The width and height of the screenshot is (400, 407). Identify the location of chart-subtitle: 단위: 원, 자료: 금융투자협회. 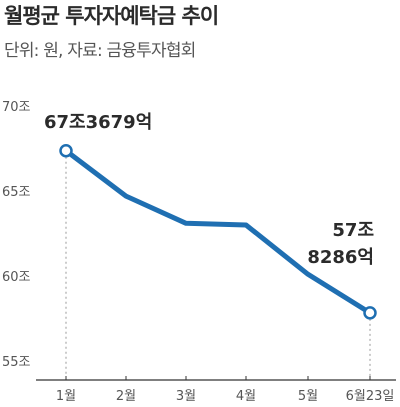
(100, 51).